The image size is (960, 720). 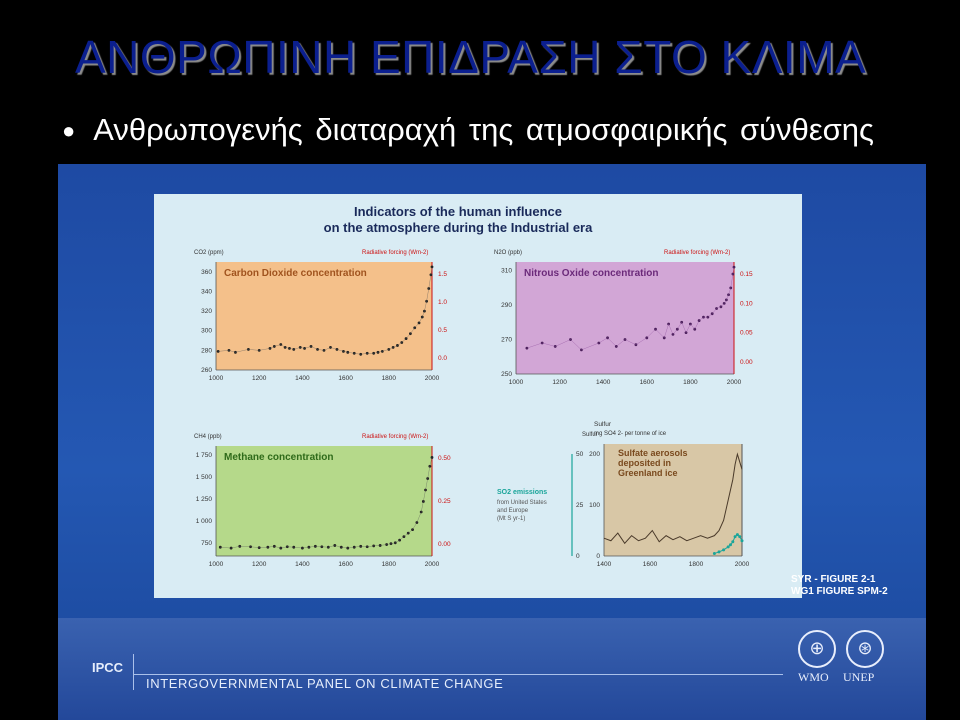 What do you see at coordinates (442, 330) in the screenshot?
I see `y2-tick-label: 0.5` at bounding box center [442, 330].